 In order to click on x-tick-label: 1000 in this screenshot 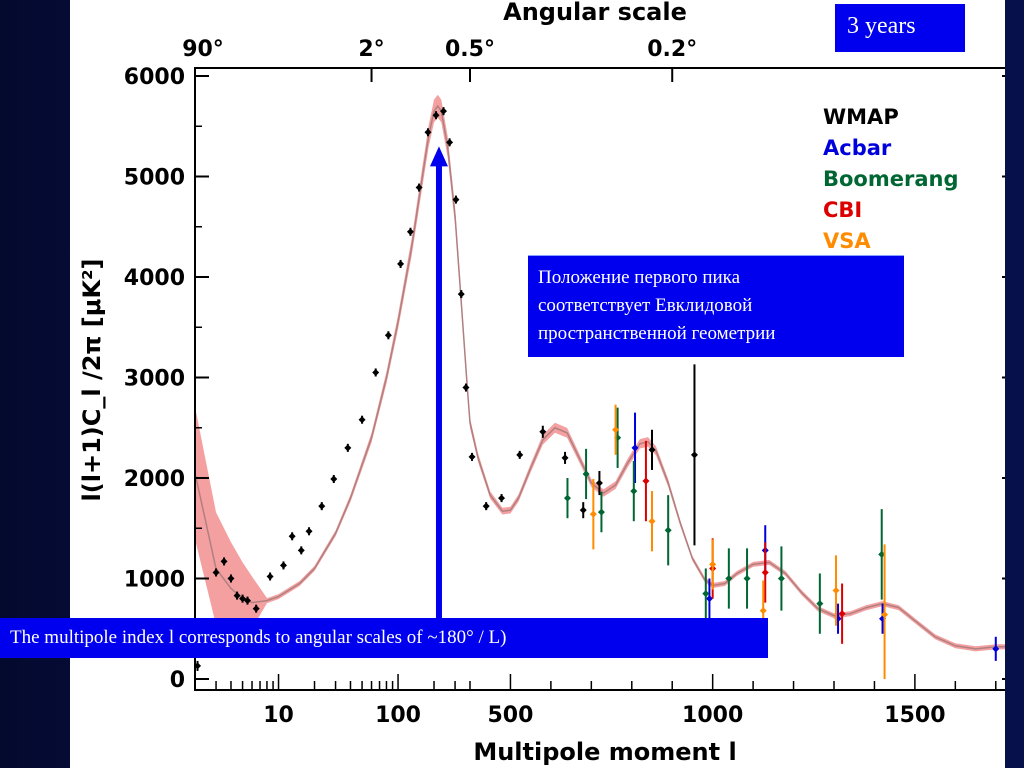, I will do `click(712, 715)`.